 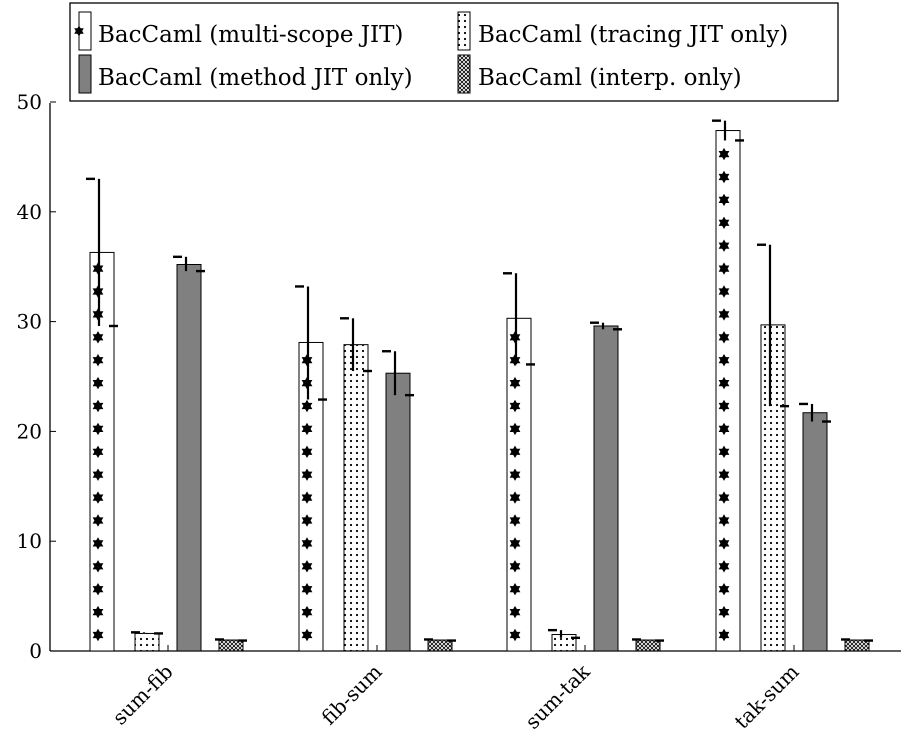 What do you see at coordinates (519, 484) in the screenshot?
I see `bar-stars-sum-tak` at bounding box center [519, 484].